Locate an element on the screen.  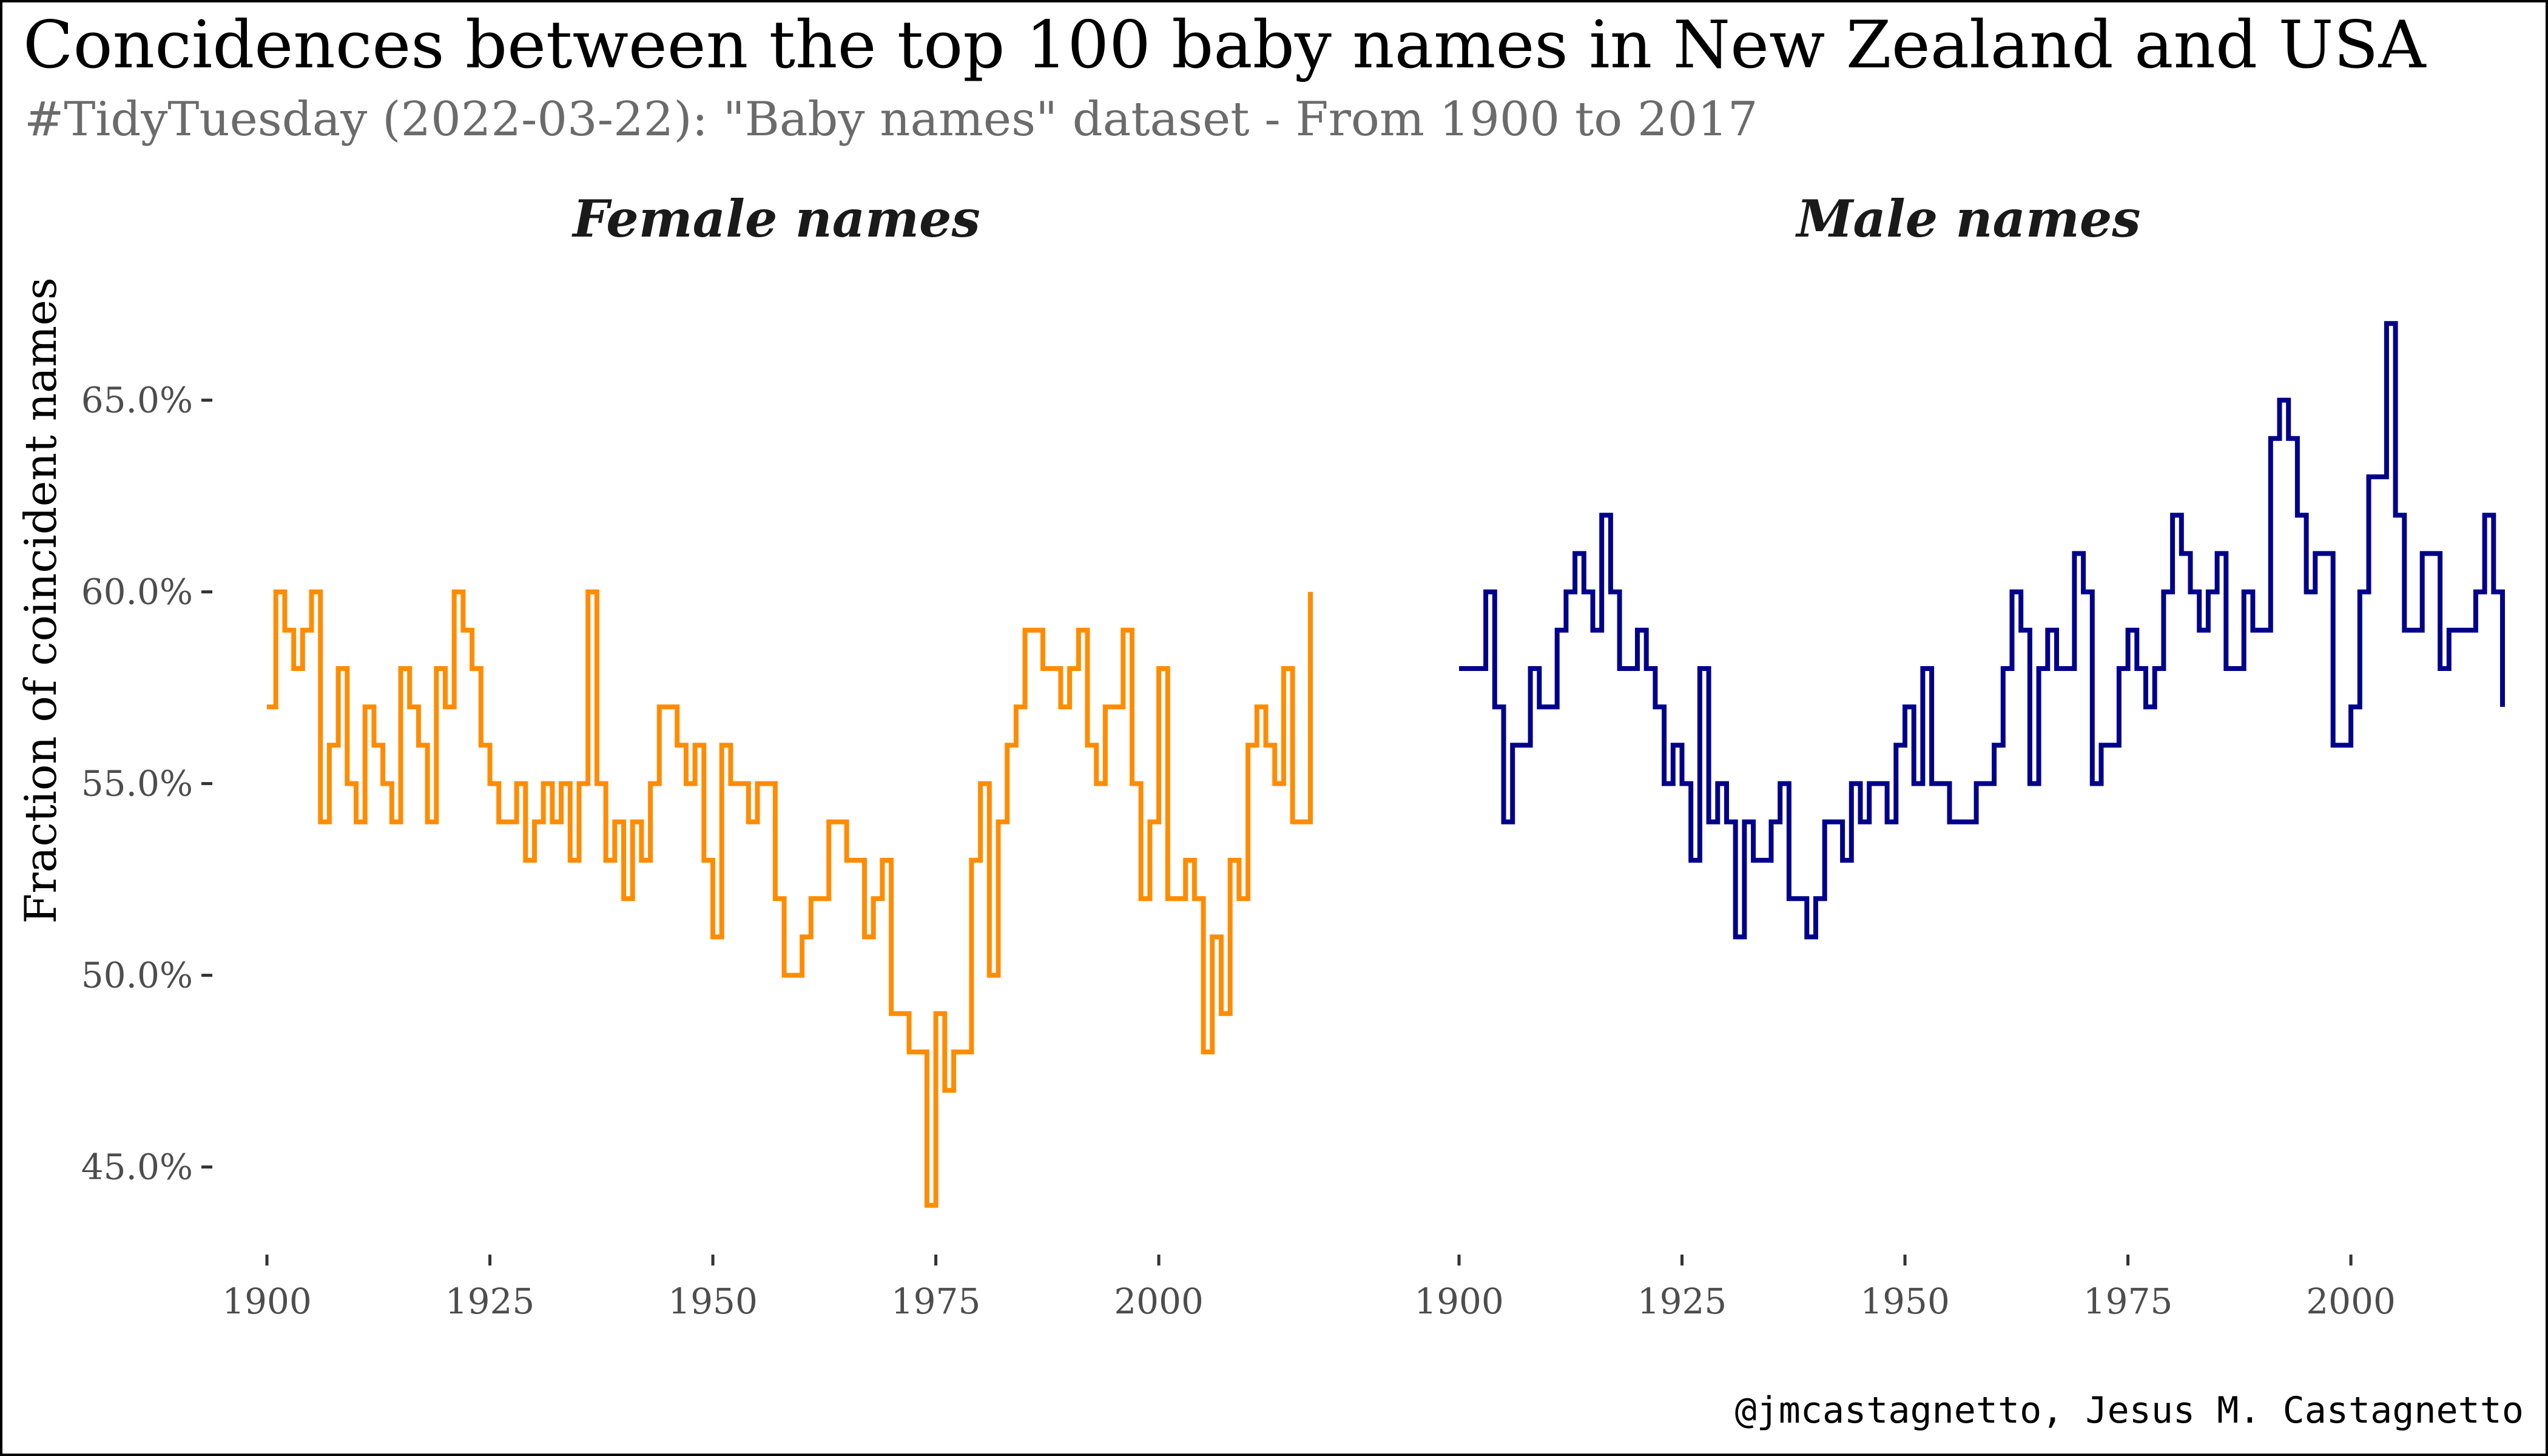
y-tick-label: 50.0% is located at coordinates (137, 975).